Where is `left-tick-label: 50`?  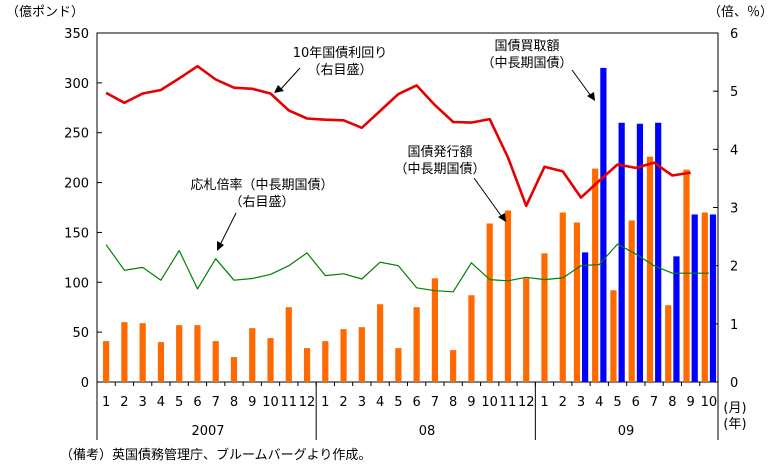
left-tick-label: 50 is located at coordinates (80, 333).